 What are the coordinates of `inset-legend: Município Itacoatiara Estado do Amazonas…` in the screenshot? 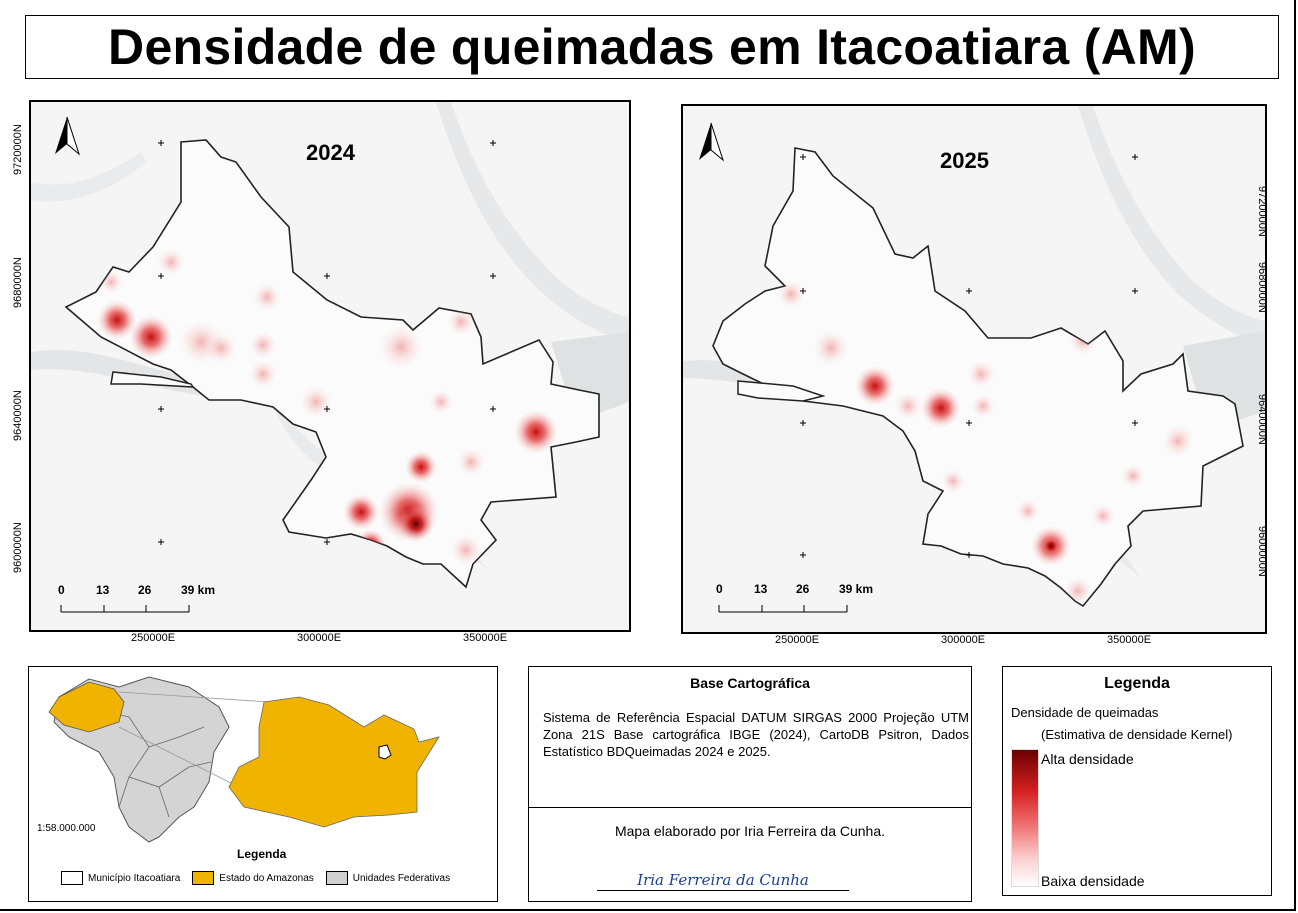 It's located at (261, 878).